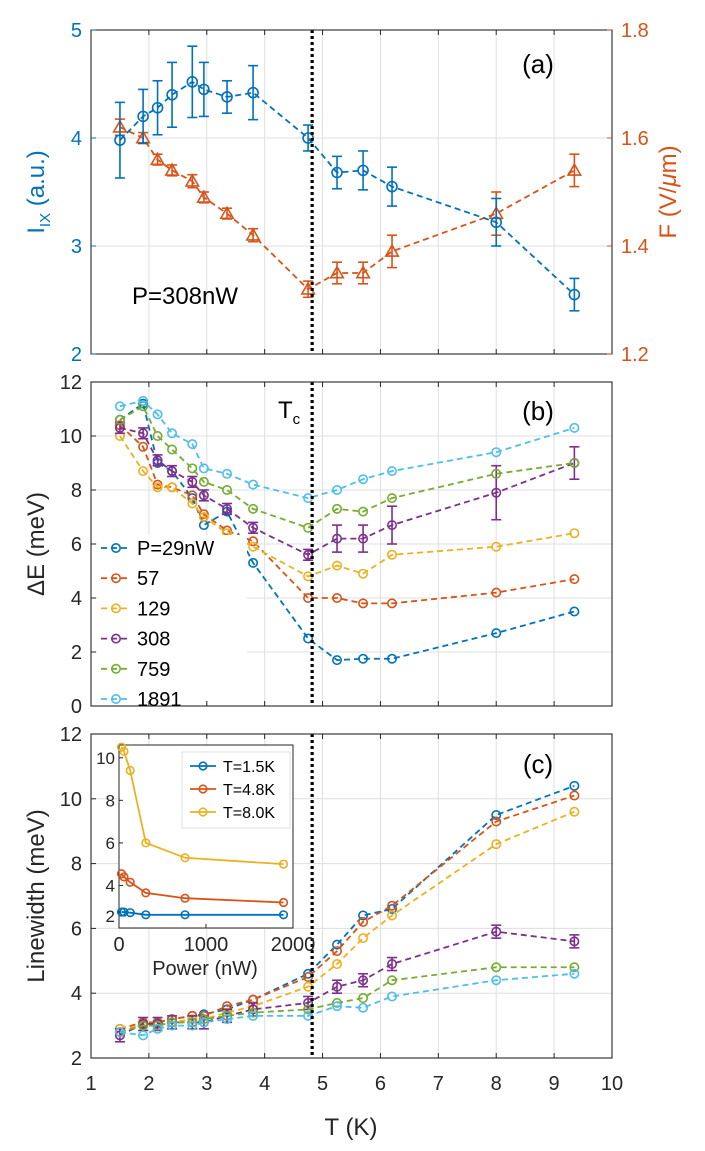 The image size is (705, 1151). Describe the element at coordinates (36, 544) in the screenshot. I see `y-axis-label: ΔE (meV)` at that location.